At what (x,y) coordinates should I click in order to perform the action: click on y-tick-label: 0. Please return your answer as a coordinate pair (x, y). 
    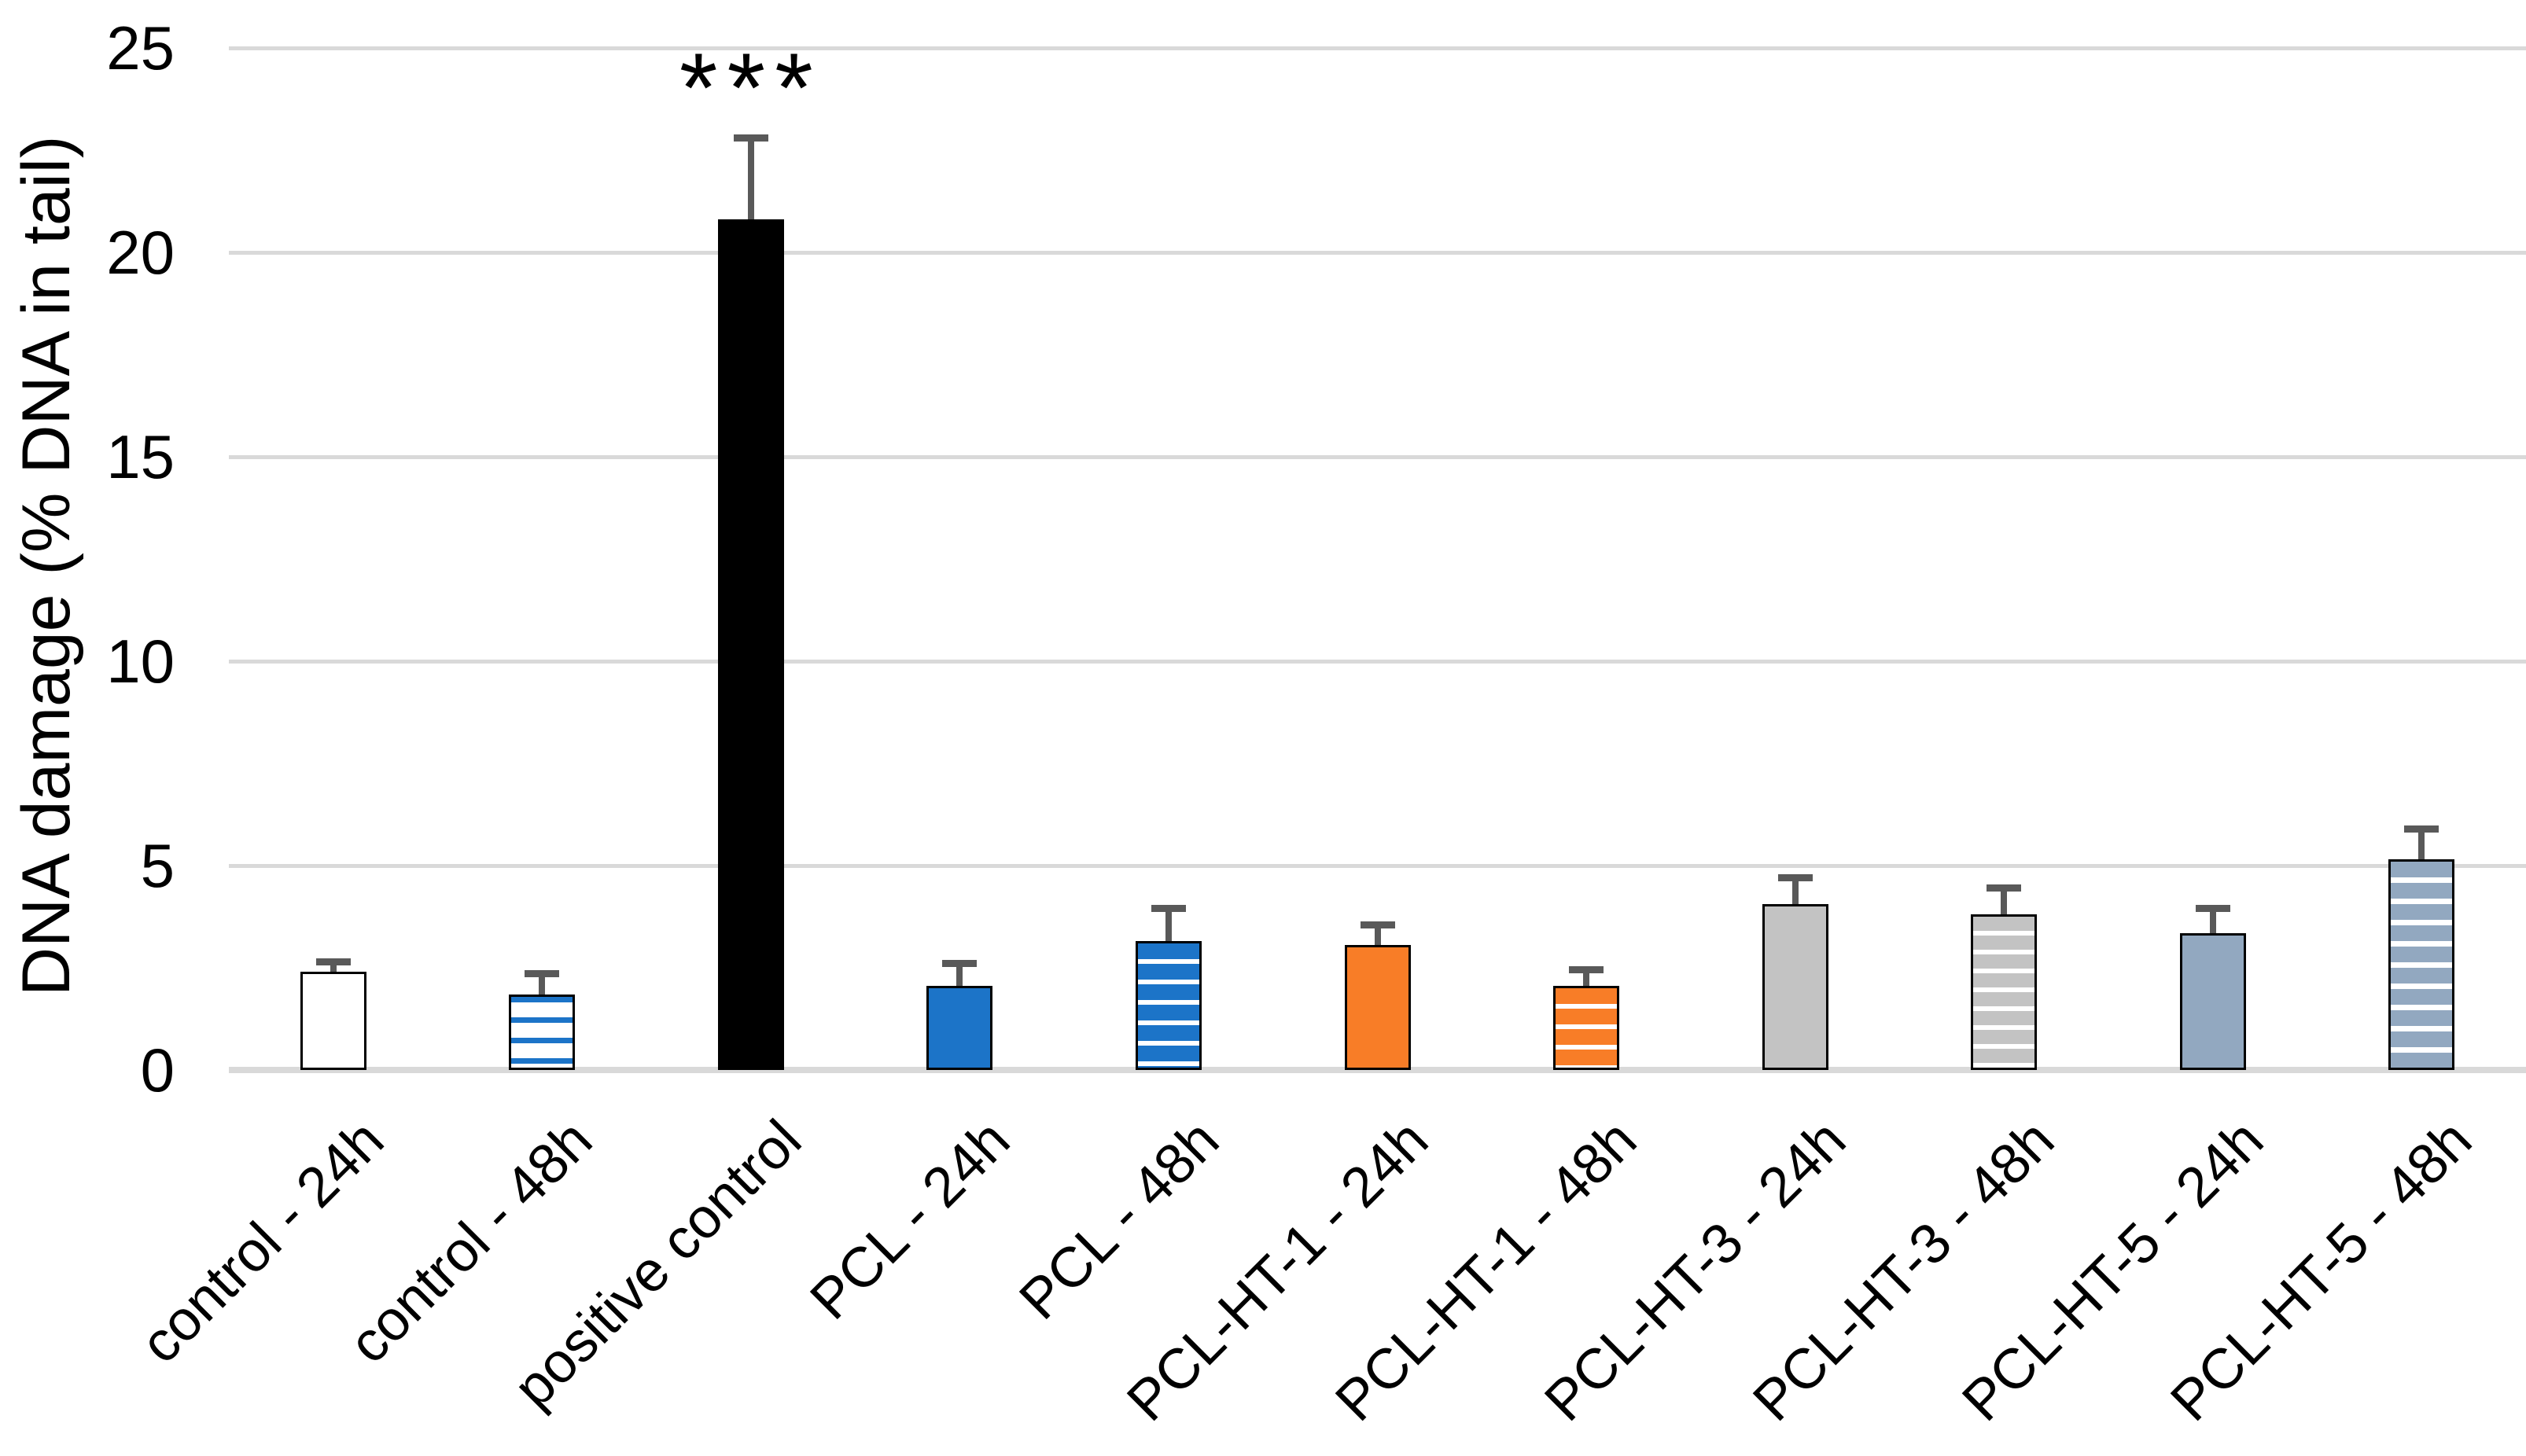
    Looking at the image, I should click on (157, 1070).